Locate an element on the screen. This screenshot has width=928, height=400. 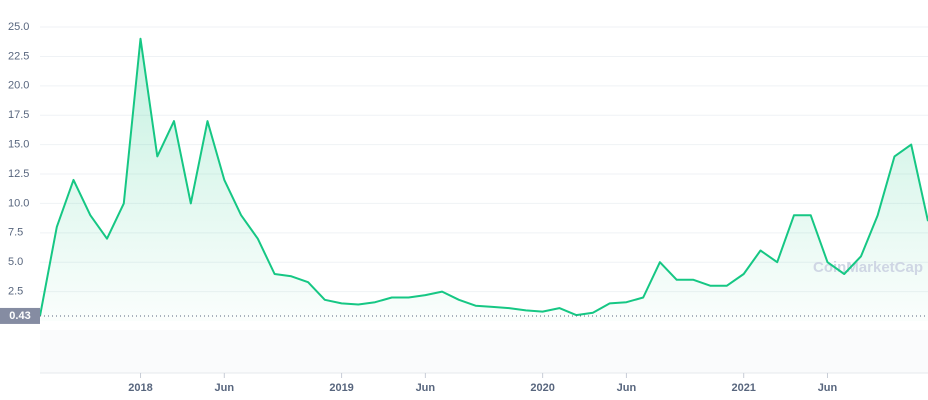
y-tick-label: 20.0 is located at coordinates (18, 86).